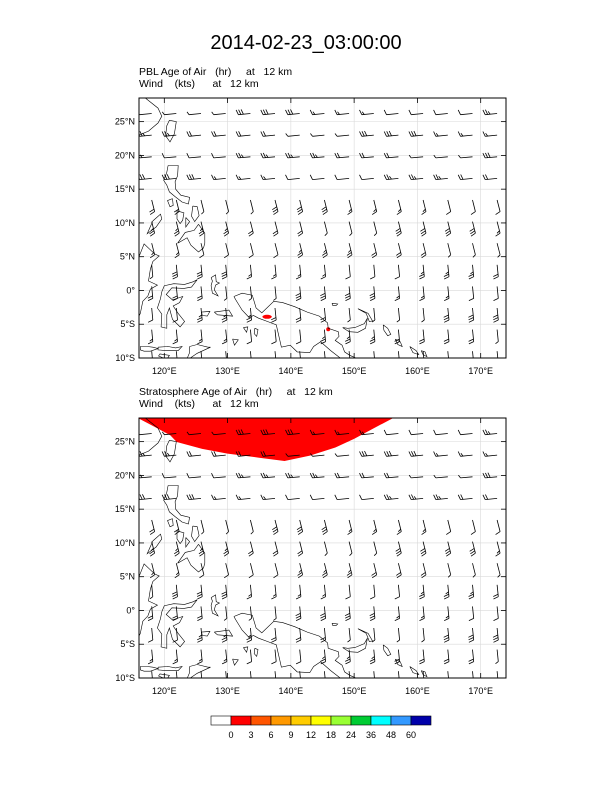  Describe the element at coordinates (127, 644) in the screenshot. I see `y-tick-label: 5°S` at that location.